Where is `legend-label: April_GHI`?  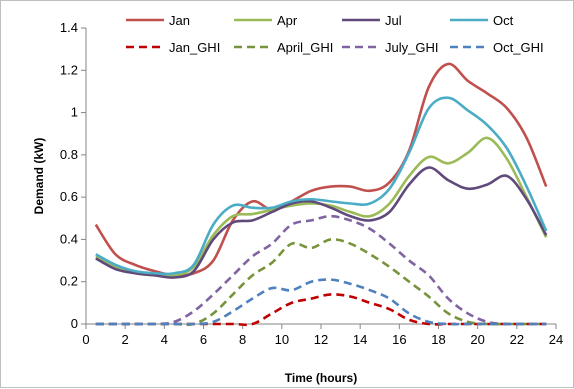 legend-label: April_GHI is located at coordinates (305, 47).